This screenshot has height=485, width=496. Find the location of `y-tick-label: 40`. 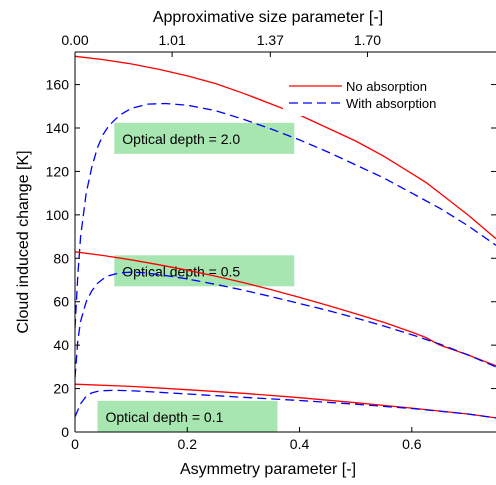

y-tick-label: 40 is located at coordinates (61, 345).